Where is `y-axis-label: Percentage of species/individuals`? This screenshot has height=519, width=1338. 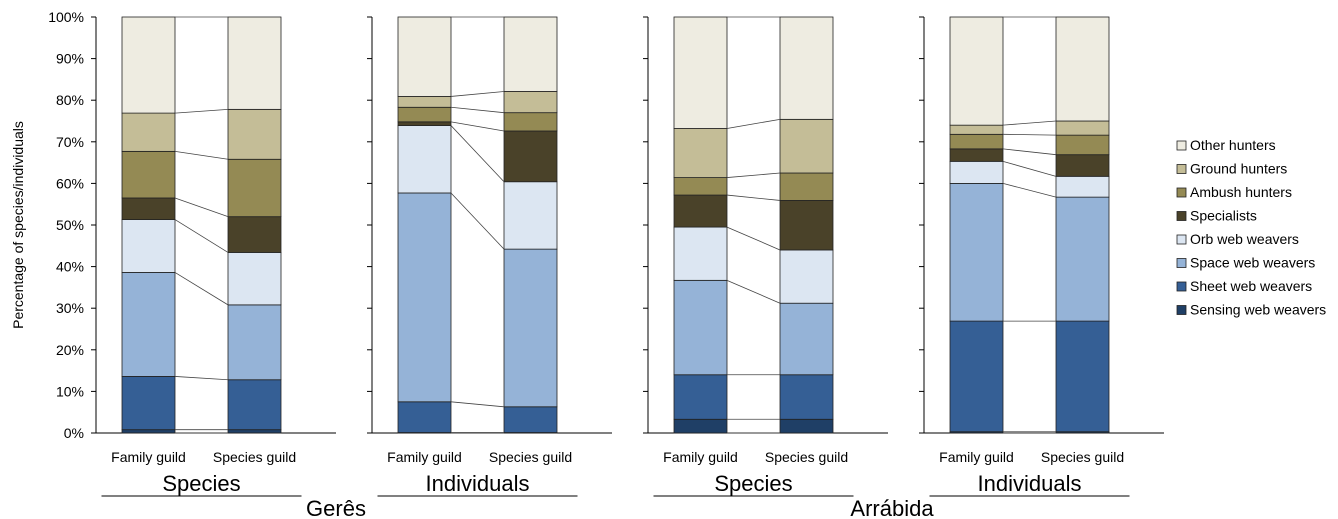
y-axis-label: Percentage of species/individuals is located at coordinates (18, 225).